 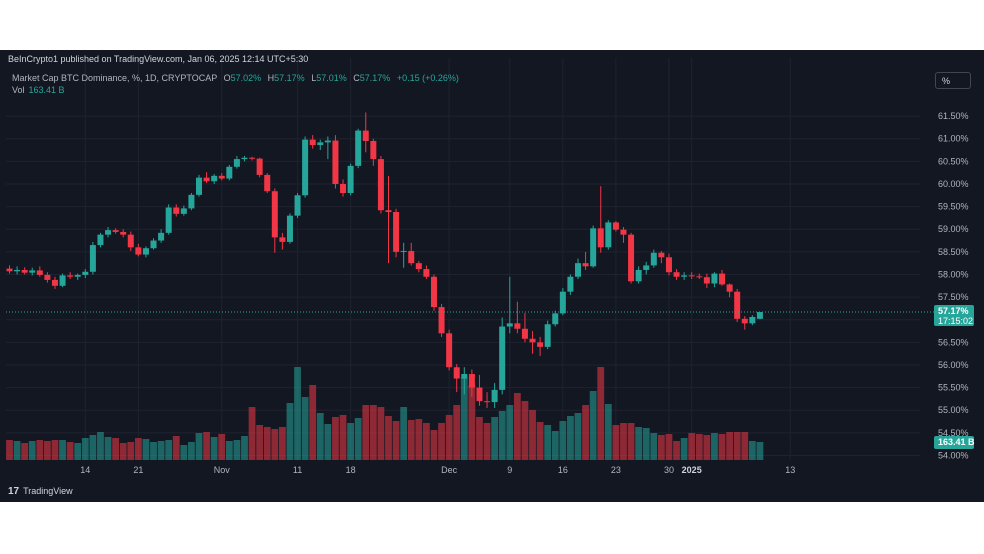 I want to click on y-tick-label: 58.50%, so click(x=953, y=252).